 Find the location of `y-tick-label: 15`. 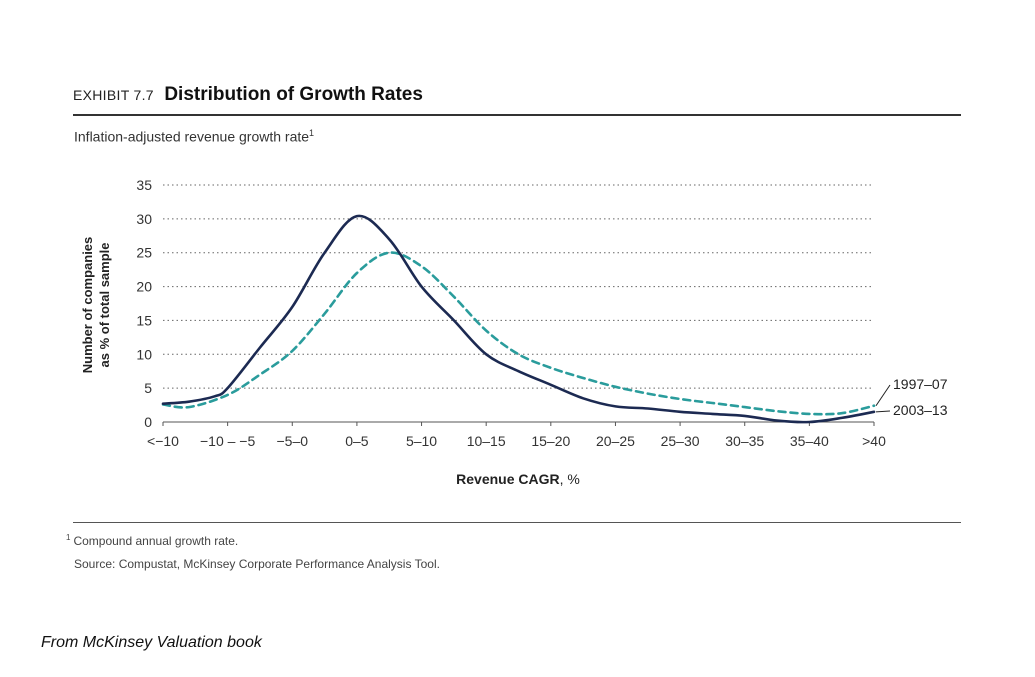

y-tick-label: 15 is located at coordinates (144, 320).